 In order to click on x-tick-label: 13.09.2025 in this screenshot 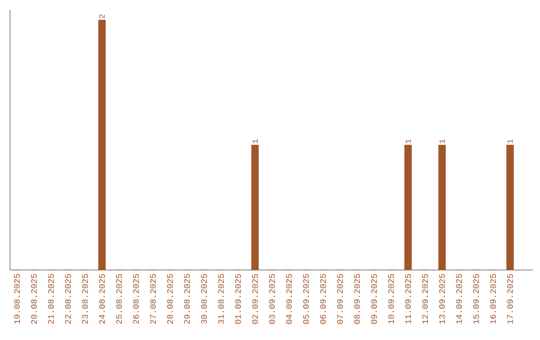, I will do `click(442, 299)`.